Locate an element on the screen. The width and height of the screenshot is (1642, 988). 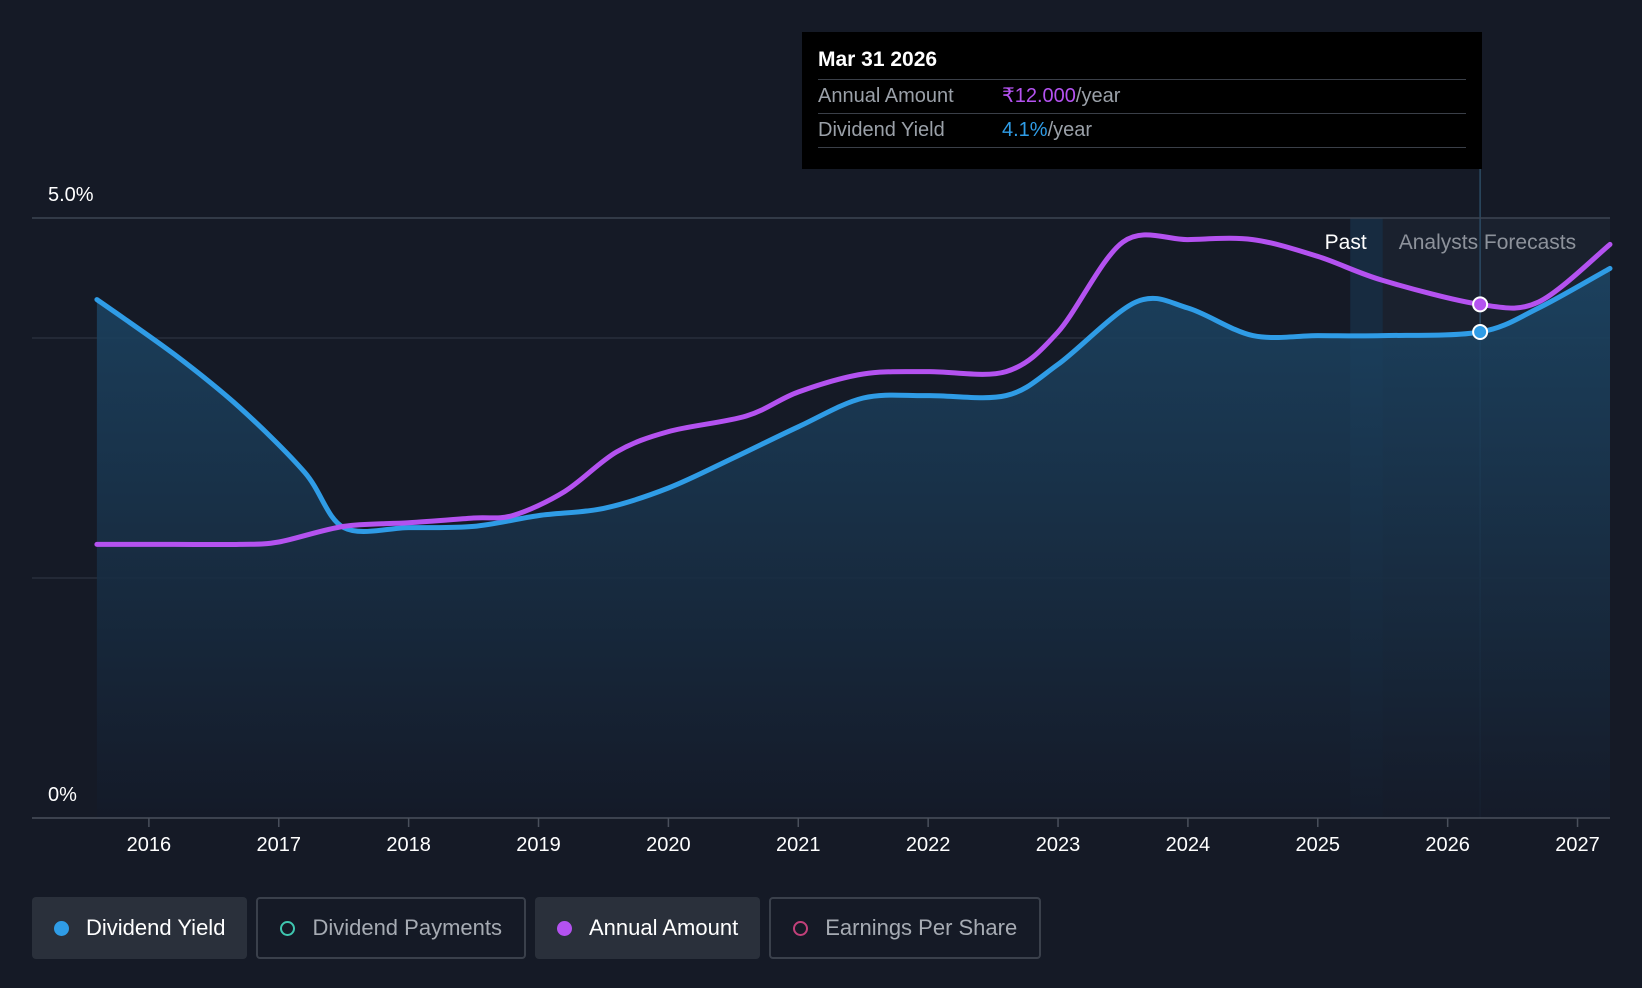
x-tick-label: 2027 is located at coordinates (1577, 845).